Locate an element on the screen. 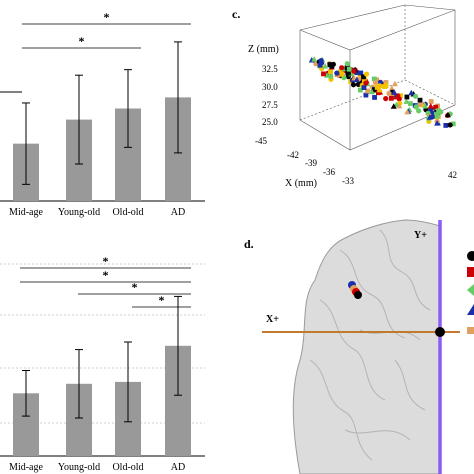 The image size is (474, 474). x-tick: -39 is located at coordinates (311, 163).